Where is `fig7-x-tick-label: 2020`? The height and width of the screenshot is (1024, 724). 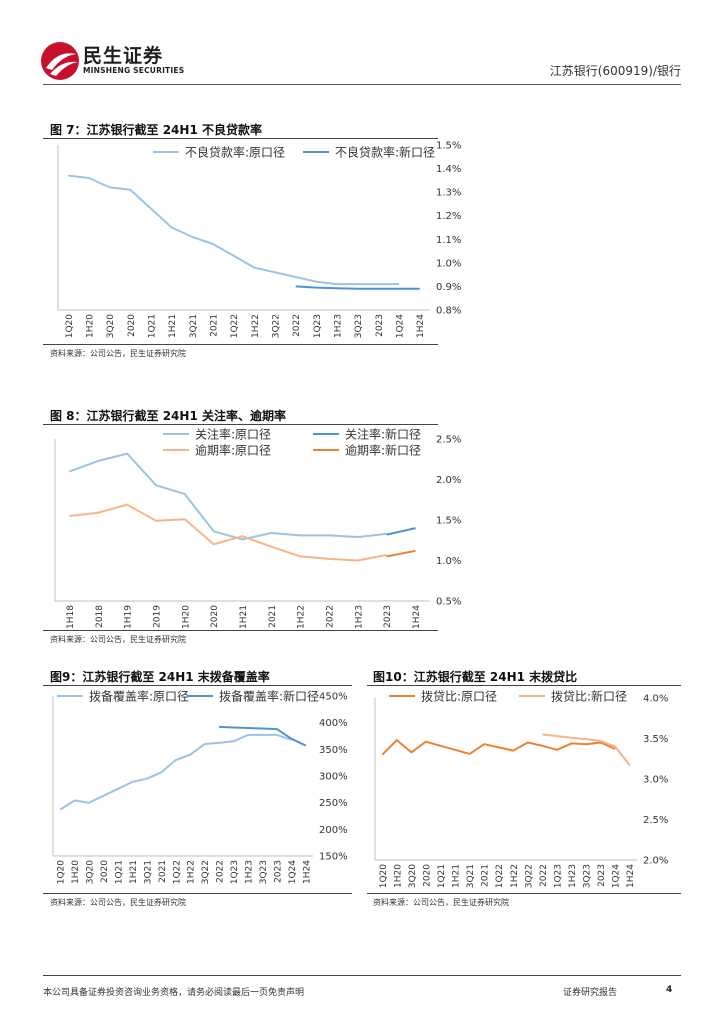
fig7-x-tick-label: 2020 is located at coordinates (132, 325).